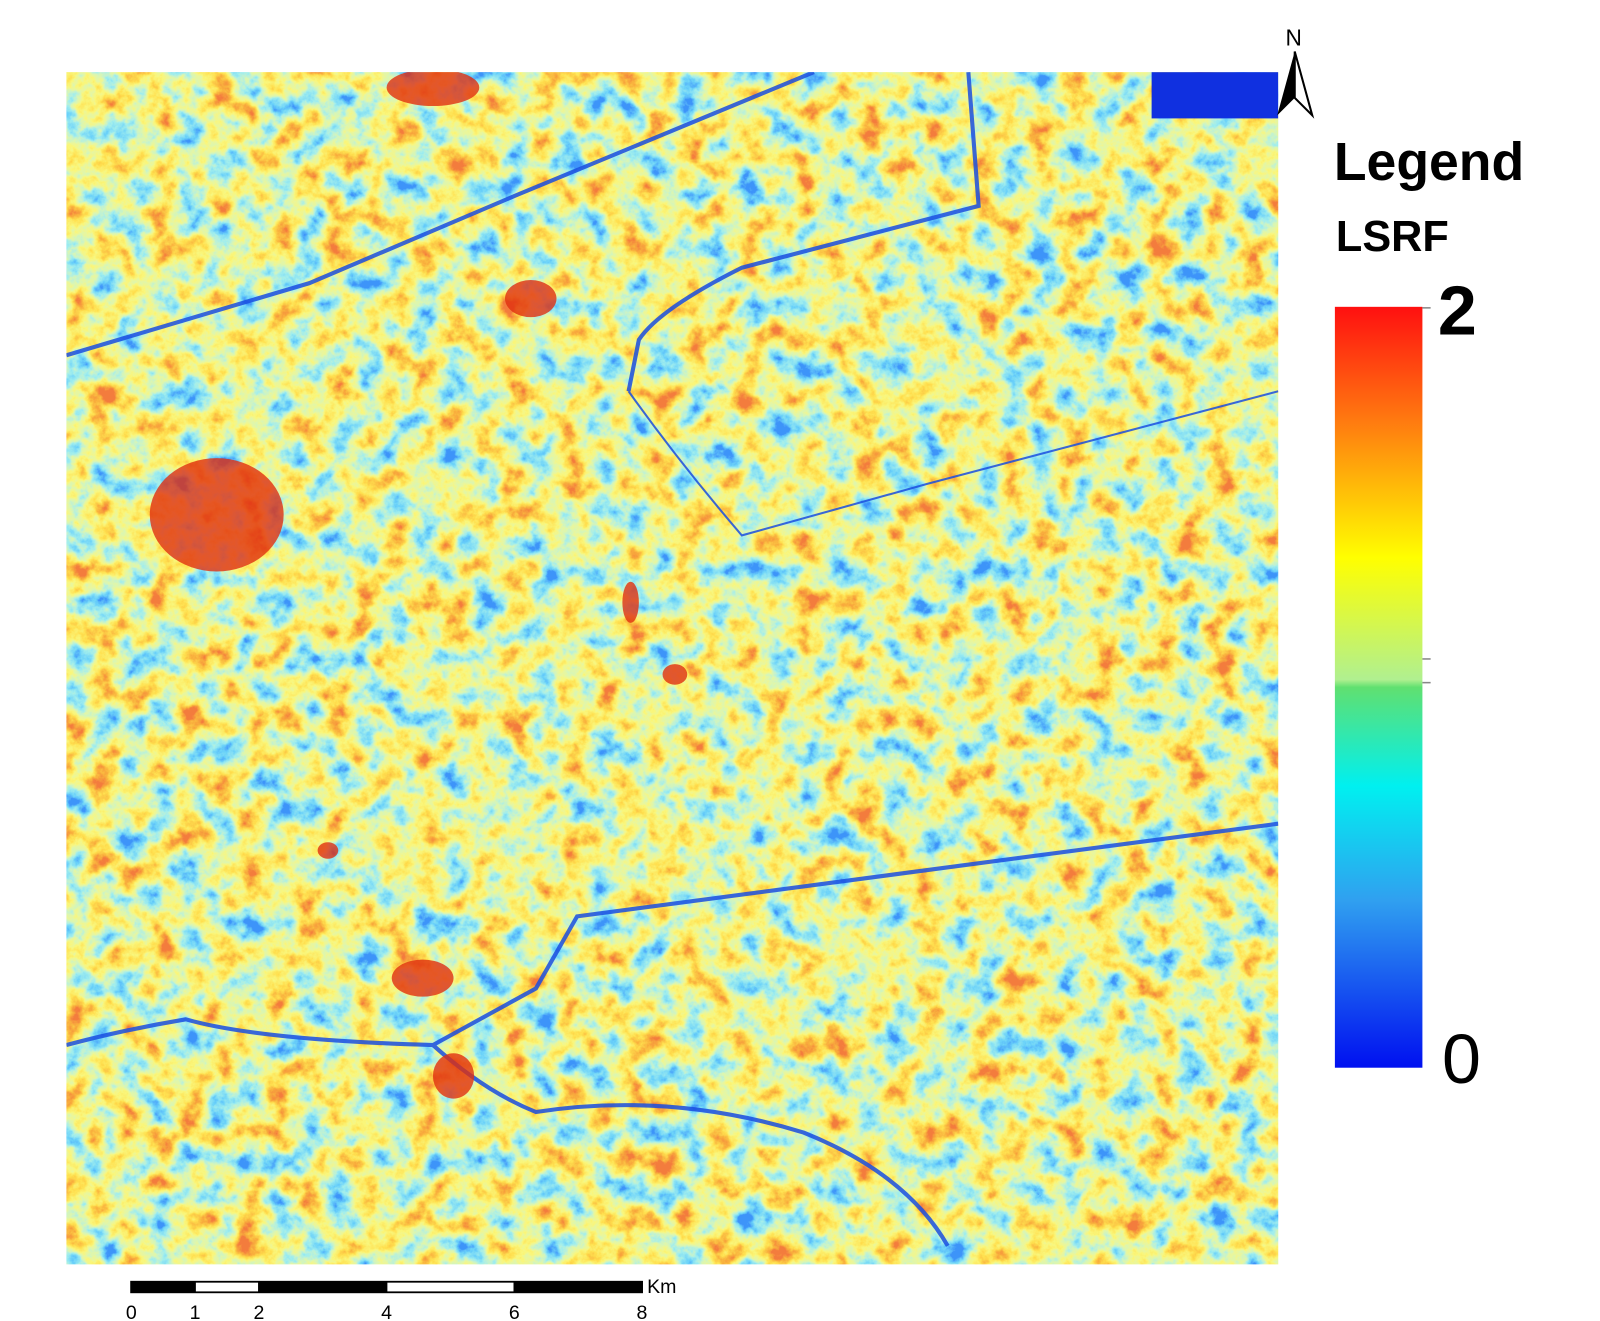  What do you see at coordinates (195, 1311) in the screenshot?
I see `scale-tick-label: 1` at bounding box center [195, 1311].